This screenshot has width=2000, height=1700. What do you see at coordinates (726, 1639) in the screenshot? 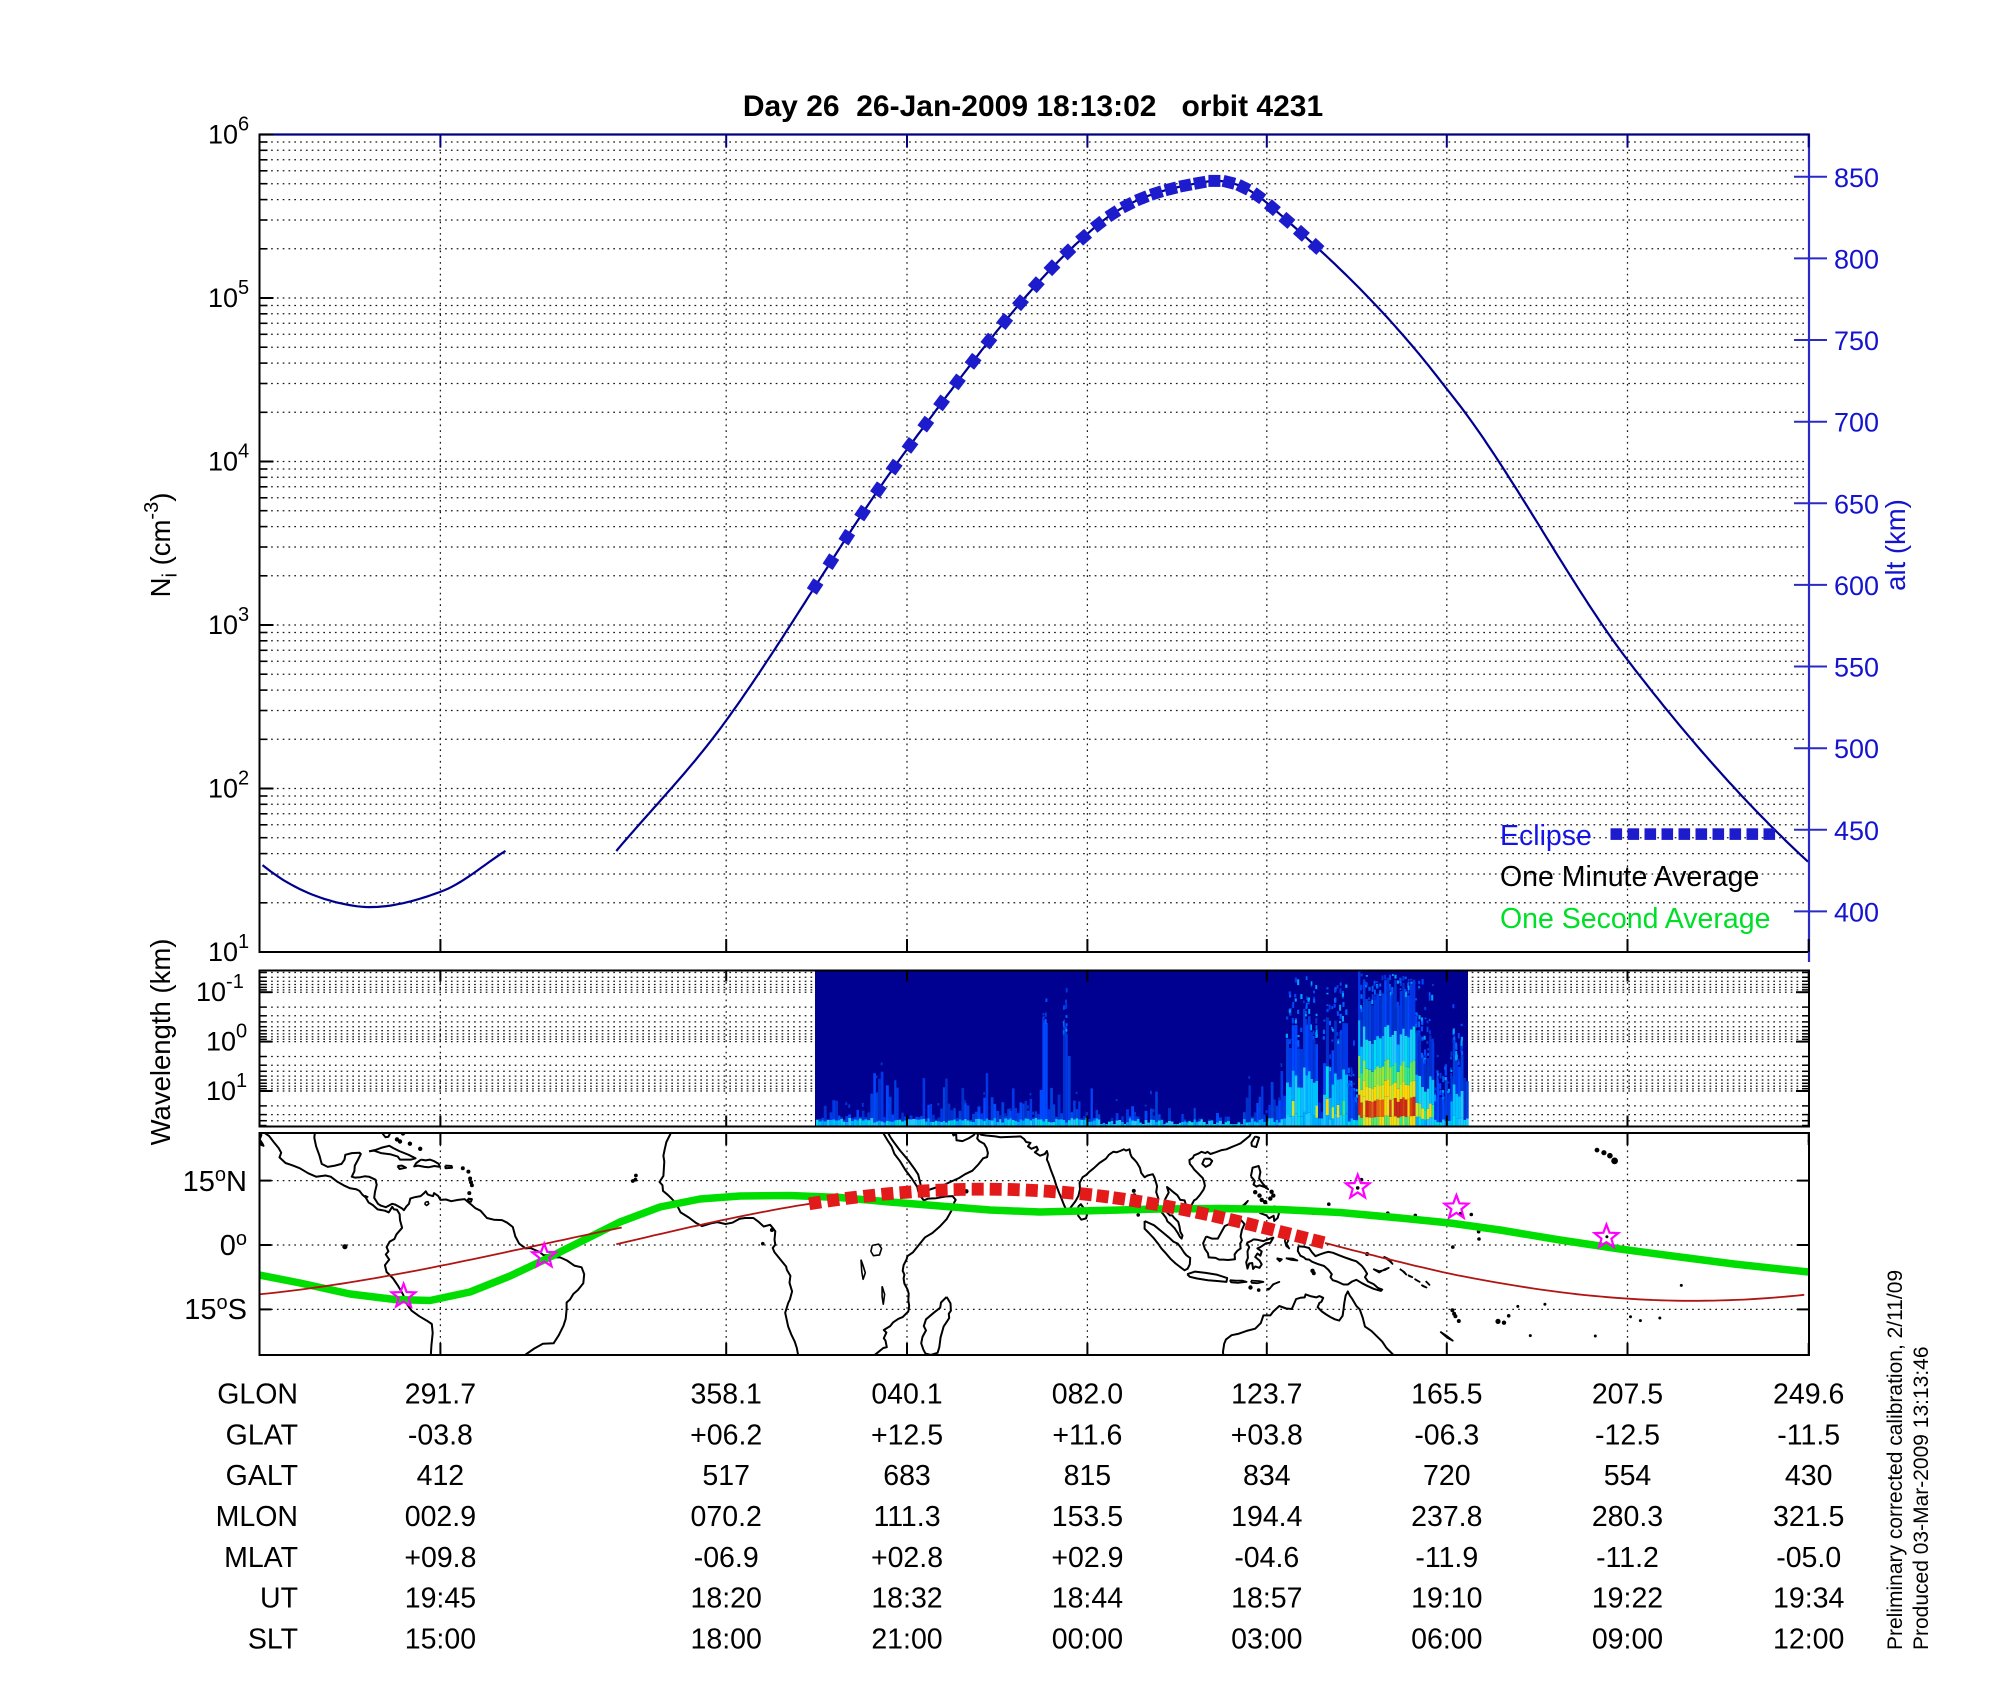
I see `svg-text: 18:00` at bounding box center [726, 1639].